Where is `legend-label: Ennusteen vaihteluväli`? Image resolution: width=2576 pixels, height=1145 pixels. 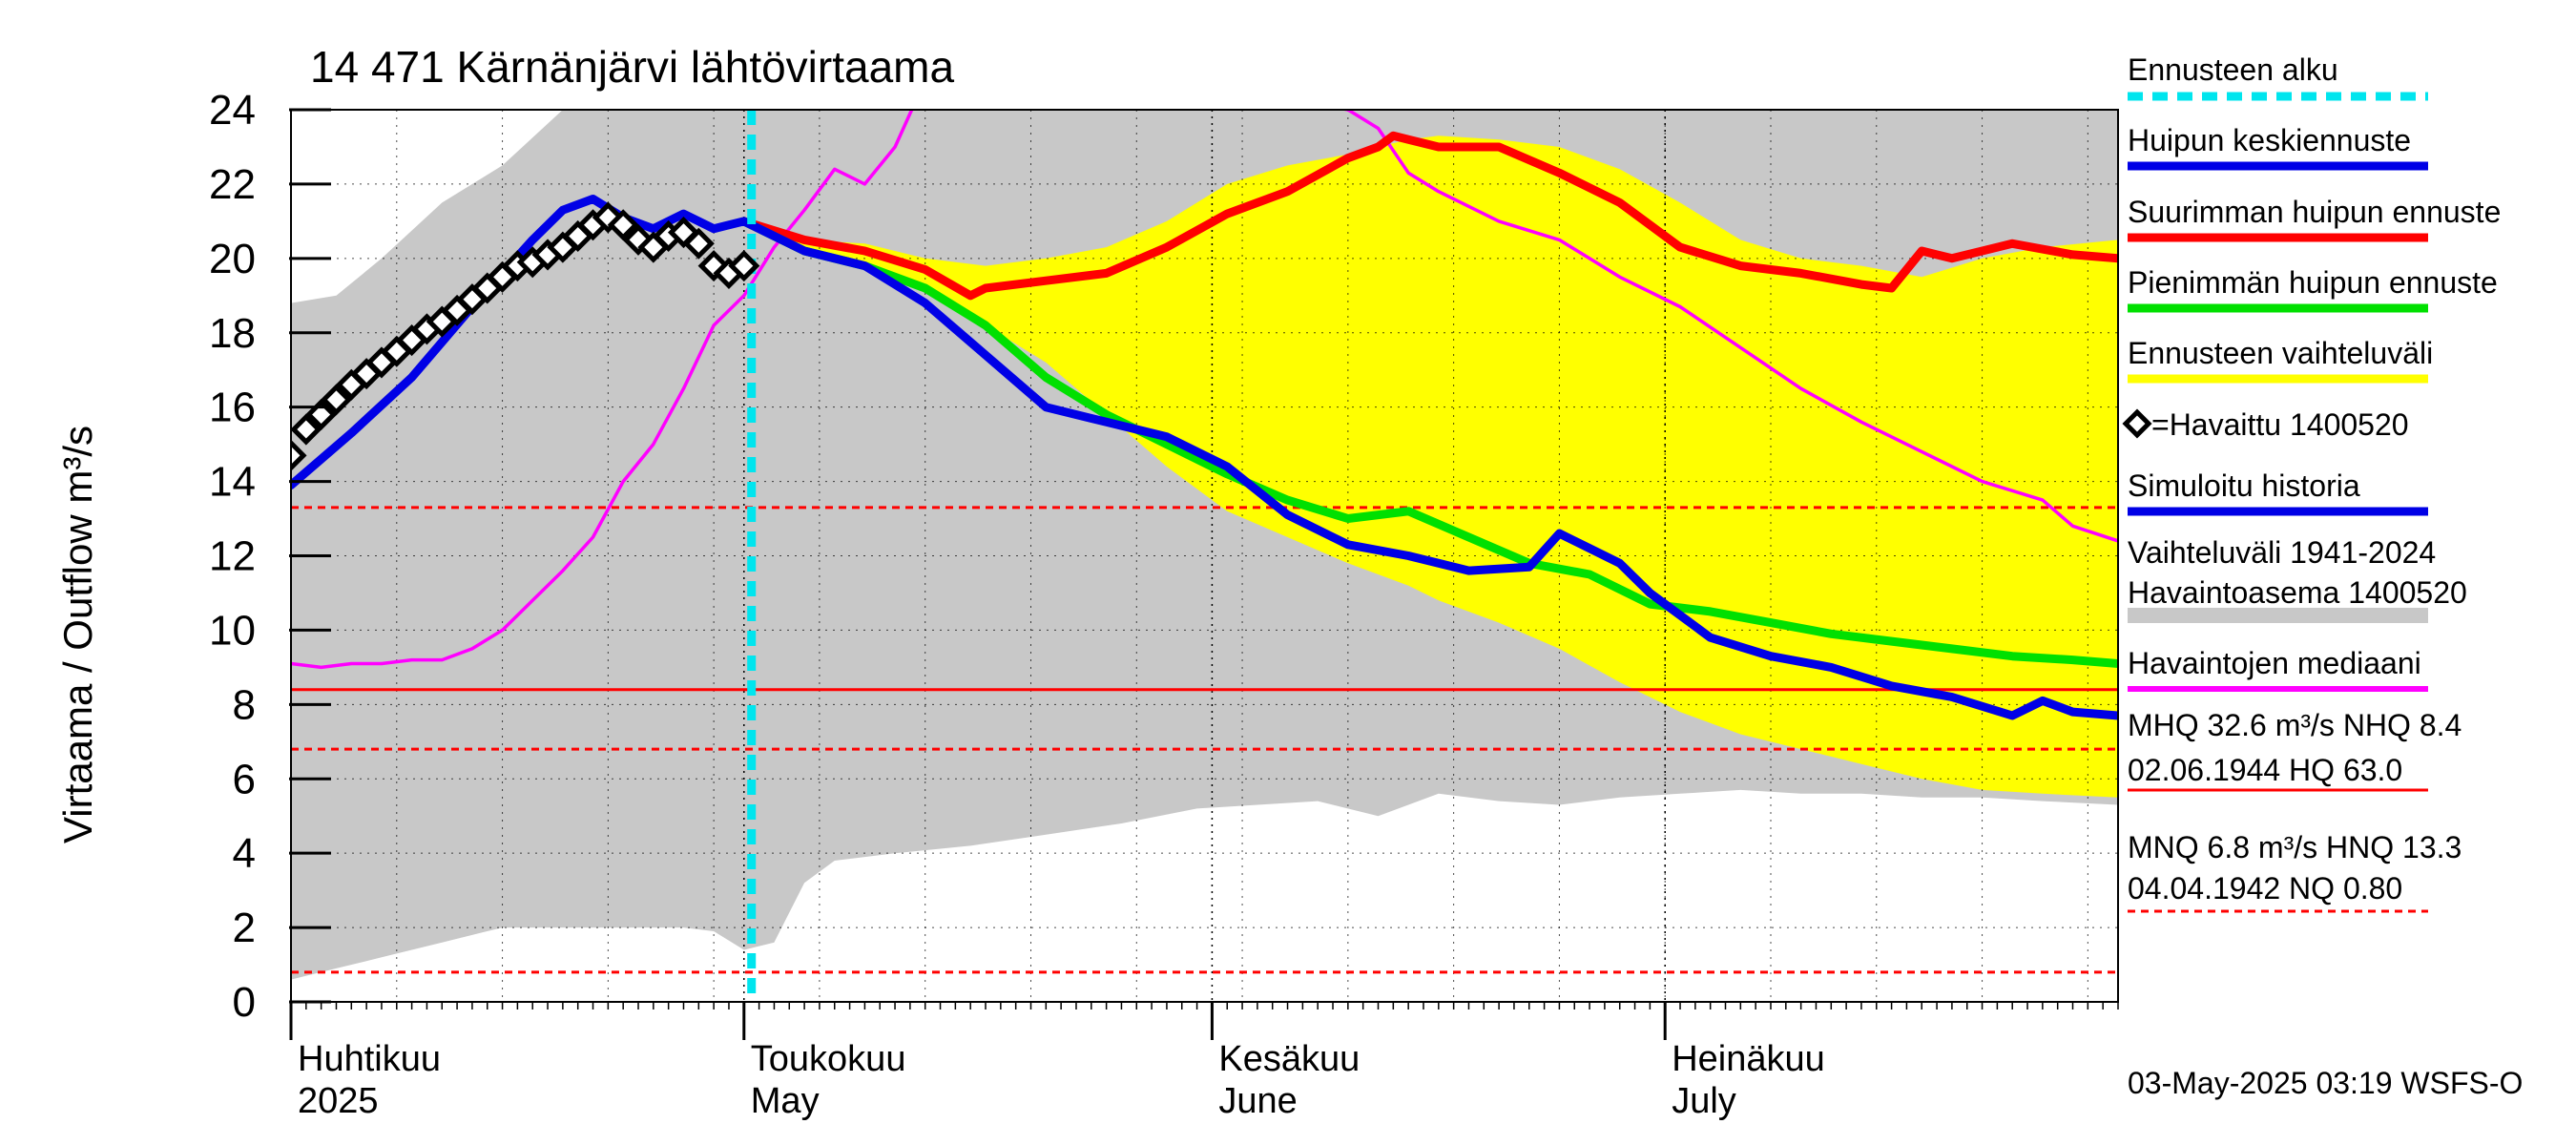 legend-label: Ennusteen vaihteluväli is located at coordinates (2280, 353).